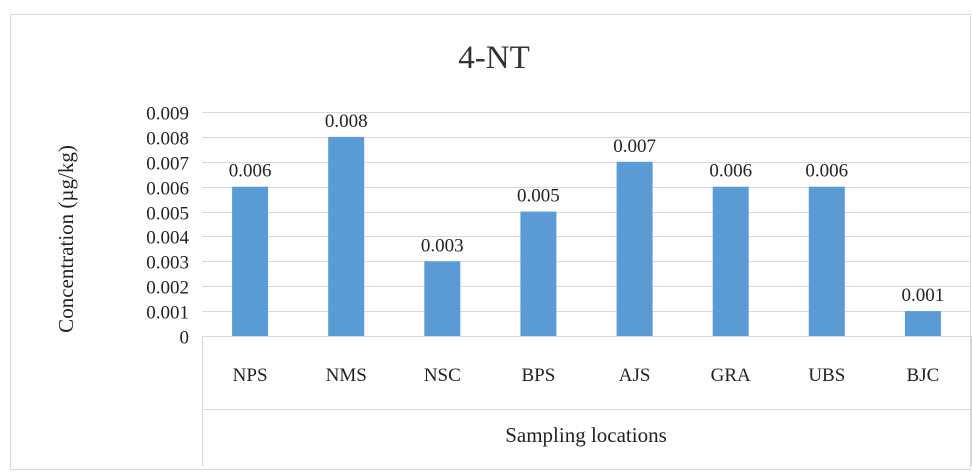  I want to click on bar-ajs, so click(634, 248).